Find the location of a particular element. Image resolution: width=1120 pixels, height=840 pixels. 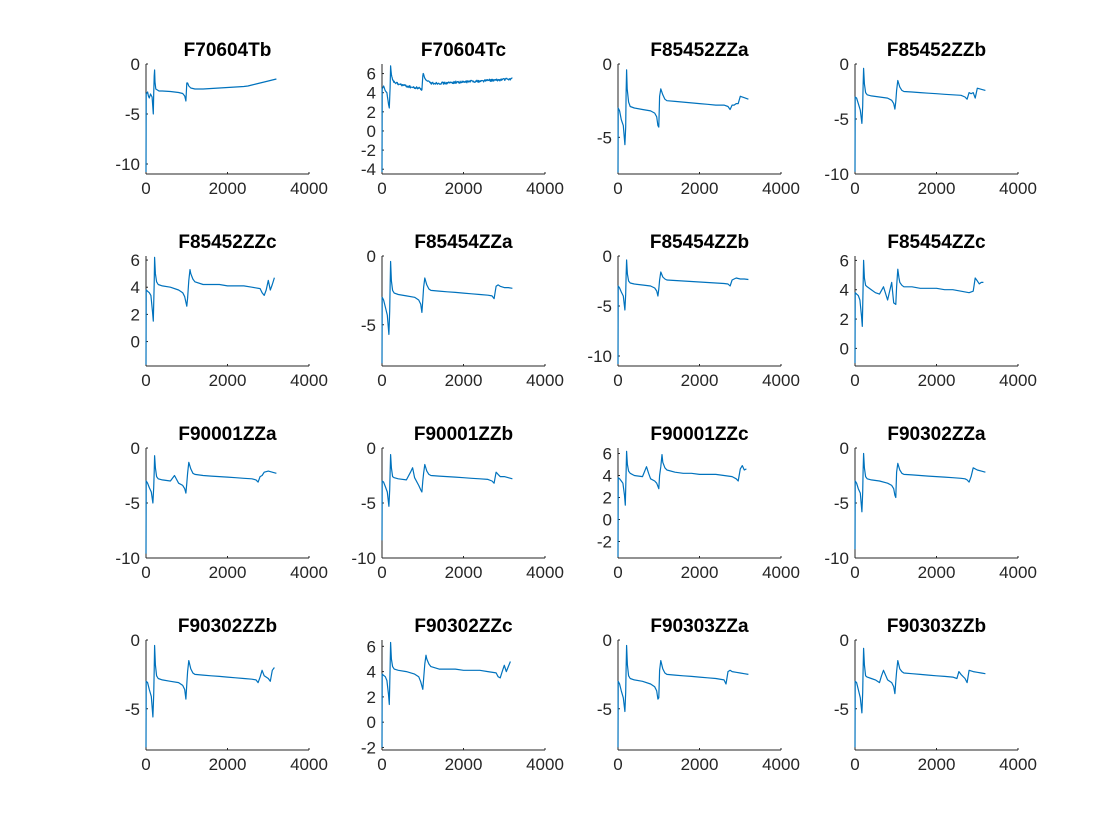

subplot-title: F90302ZZc is located at coordinates (463, 626).